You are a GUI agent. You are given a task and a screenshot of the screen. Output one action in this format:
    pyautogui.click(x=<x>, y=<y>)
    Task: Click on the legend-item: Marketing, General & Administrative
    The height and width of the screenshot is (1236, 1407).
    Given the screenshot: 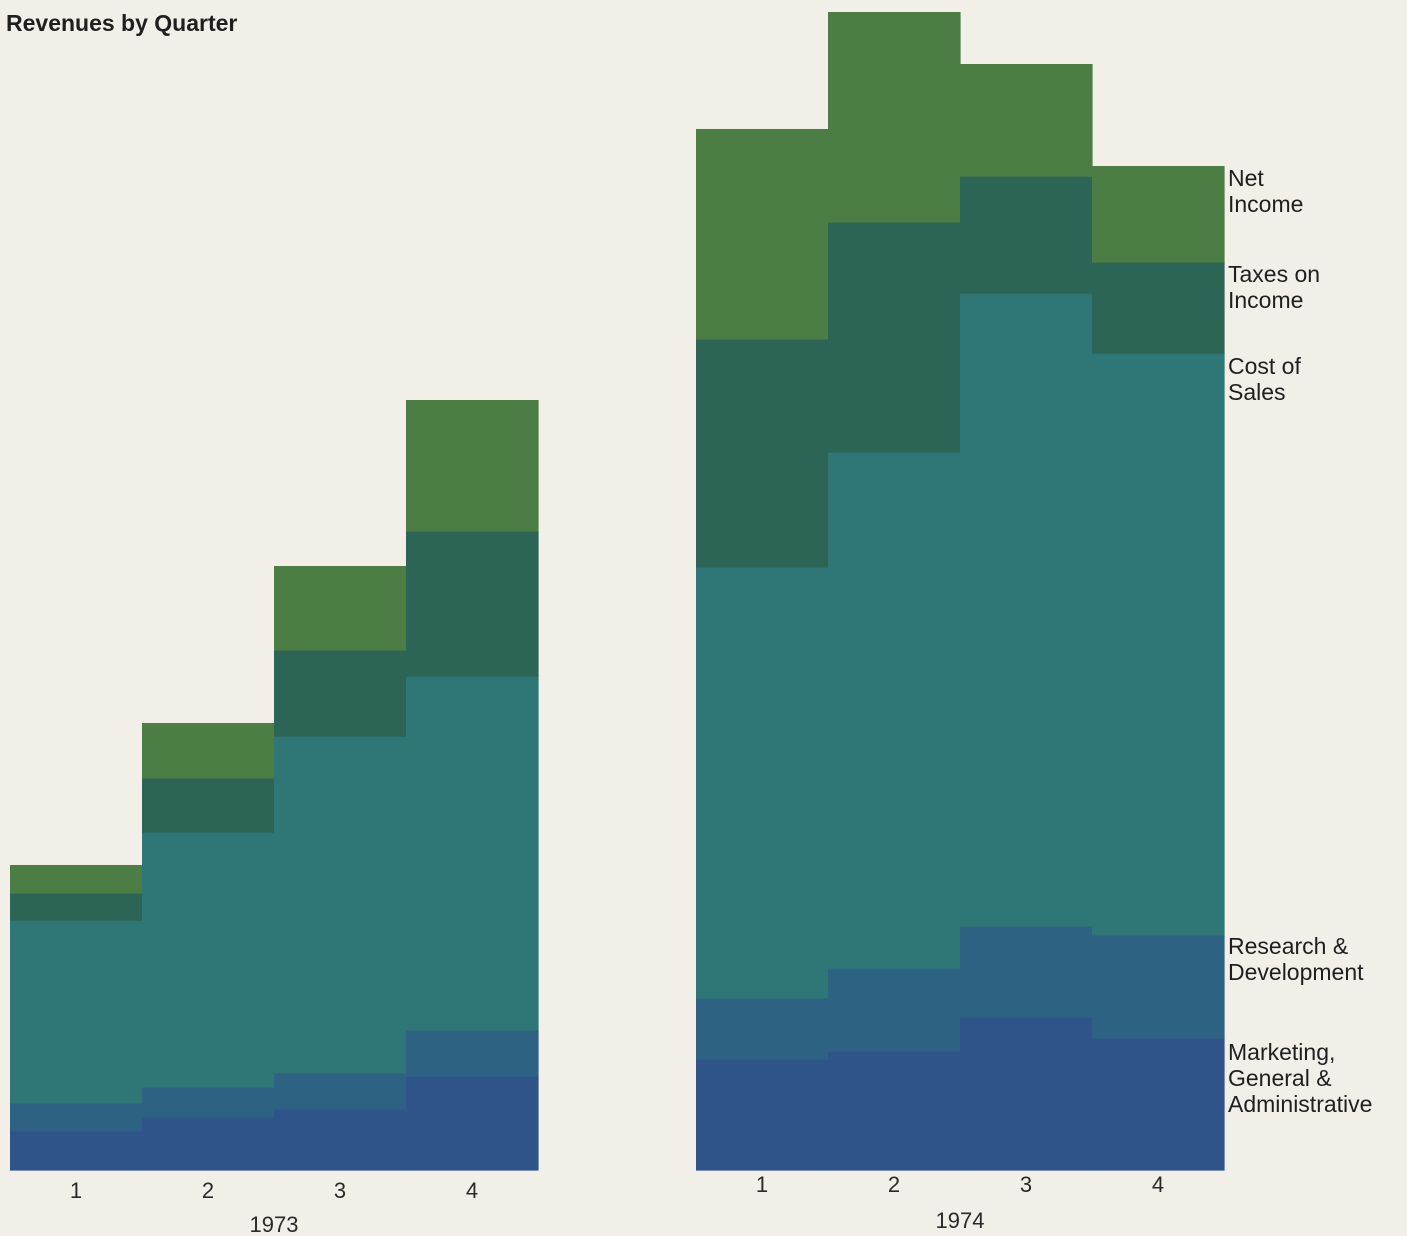 What is the action you would take?
    pyautogui.click(x=1300, y=1078)
    